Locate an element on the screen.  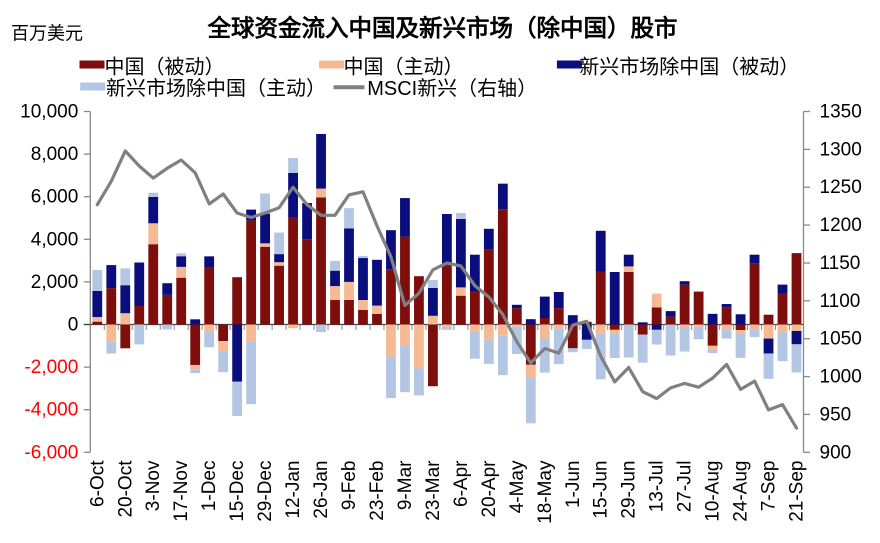
svg-text: 新兴市场除中国（主动） is located at coordinates (216, 88).